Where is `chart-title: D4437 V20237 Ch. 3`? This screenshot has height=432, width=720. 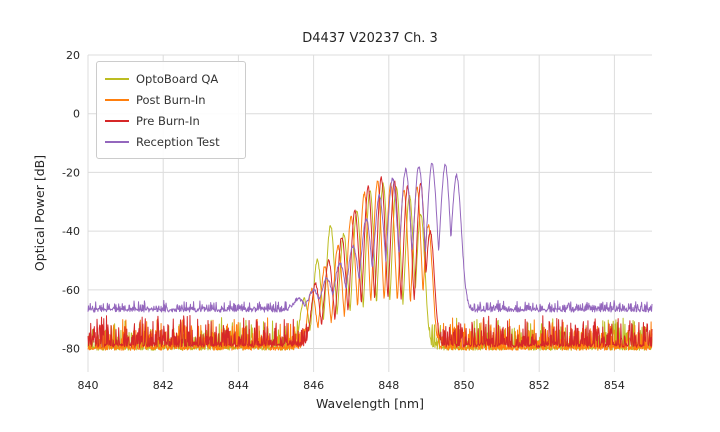 chart-title: D4437 V20237 Ch. 3 is located at coordinates (369, 38).